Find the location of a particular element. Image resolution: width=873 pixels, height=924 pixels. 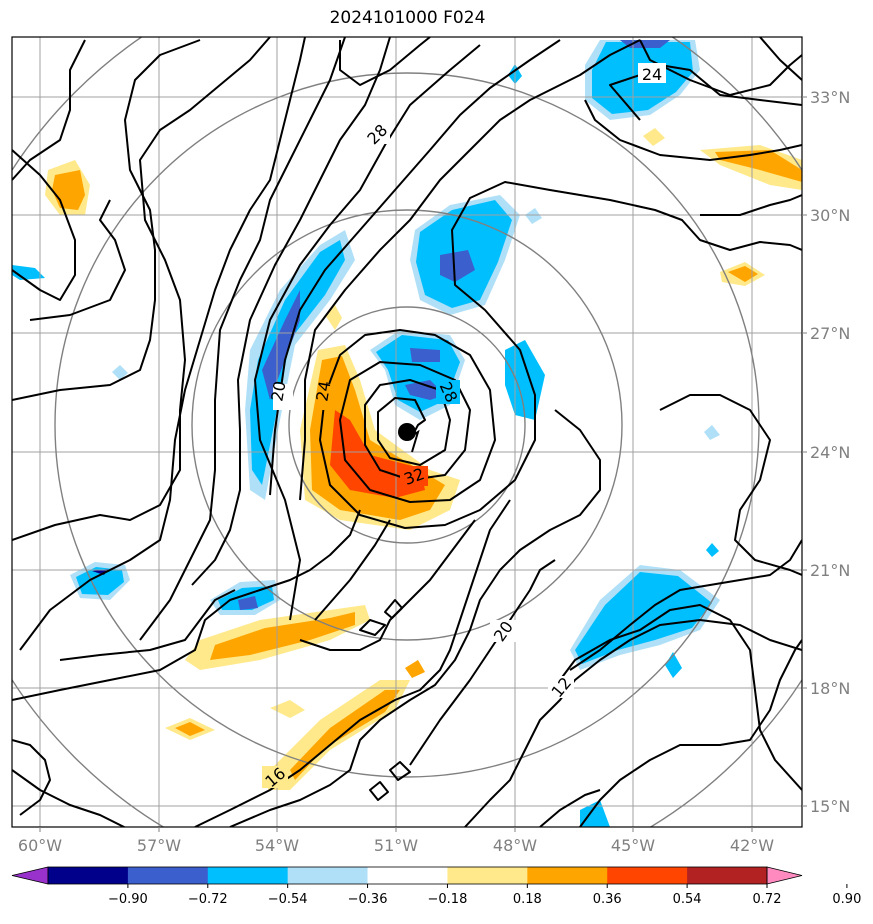

lat-label: 15°N is located at coordinates (830, 806).